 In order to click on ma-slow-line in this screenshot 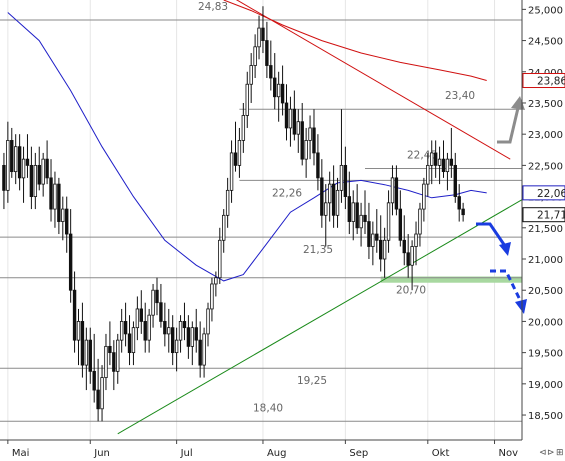, I will do `click(355, 40)`.